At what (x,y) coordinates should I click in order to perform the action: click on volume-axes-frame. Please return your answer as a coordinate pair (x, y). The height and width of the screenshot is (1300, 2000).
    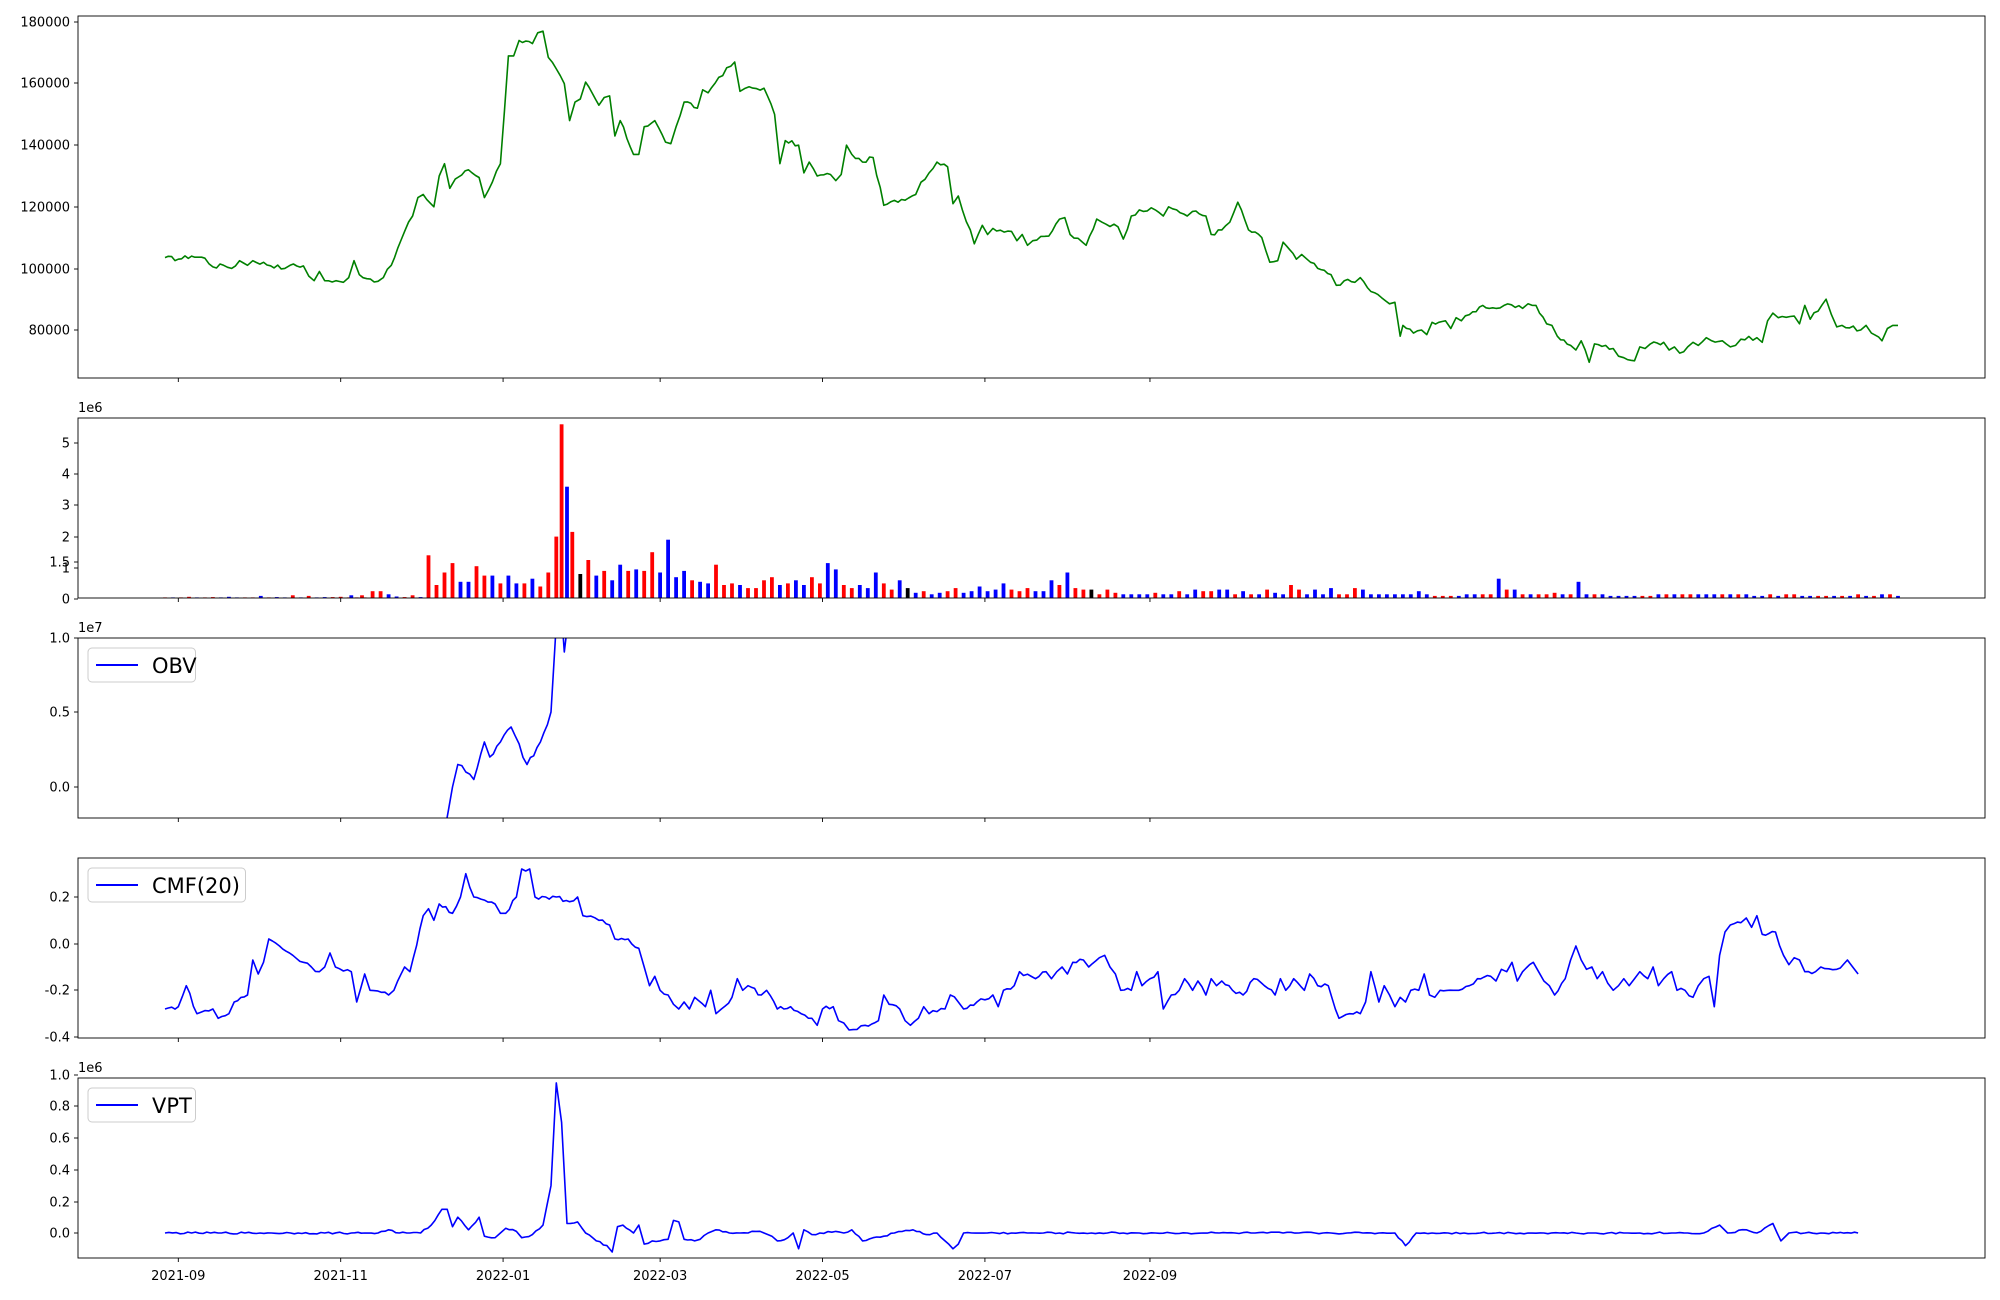
    Looking at the image, I should click on (1031, 508).